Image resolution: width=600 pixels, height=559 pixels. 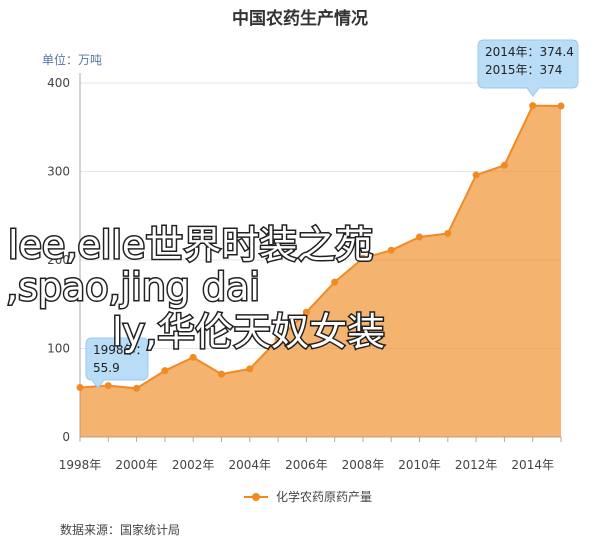 What do you see at coordinates (106, 368) in the screenshot?
I see `tooltip-text: 55.9` at bounding box center [106, 368].